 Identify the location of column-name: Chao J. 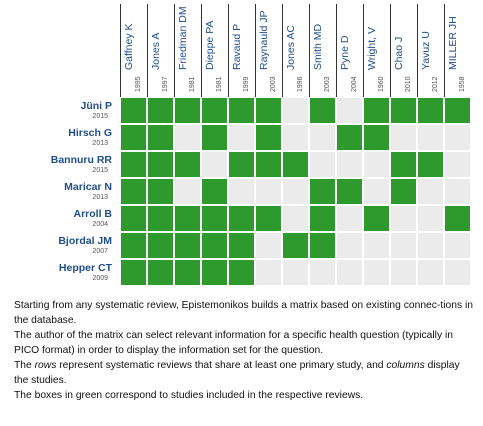
(399, 53).